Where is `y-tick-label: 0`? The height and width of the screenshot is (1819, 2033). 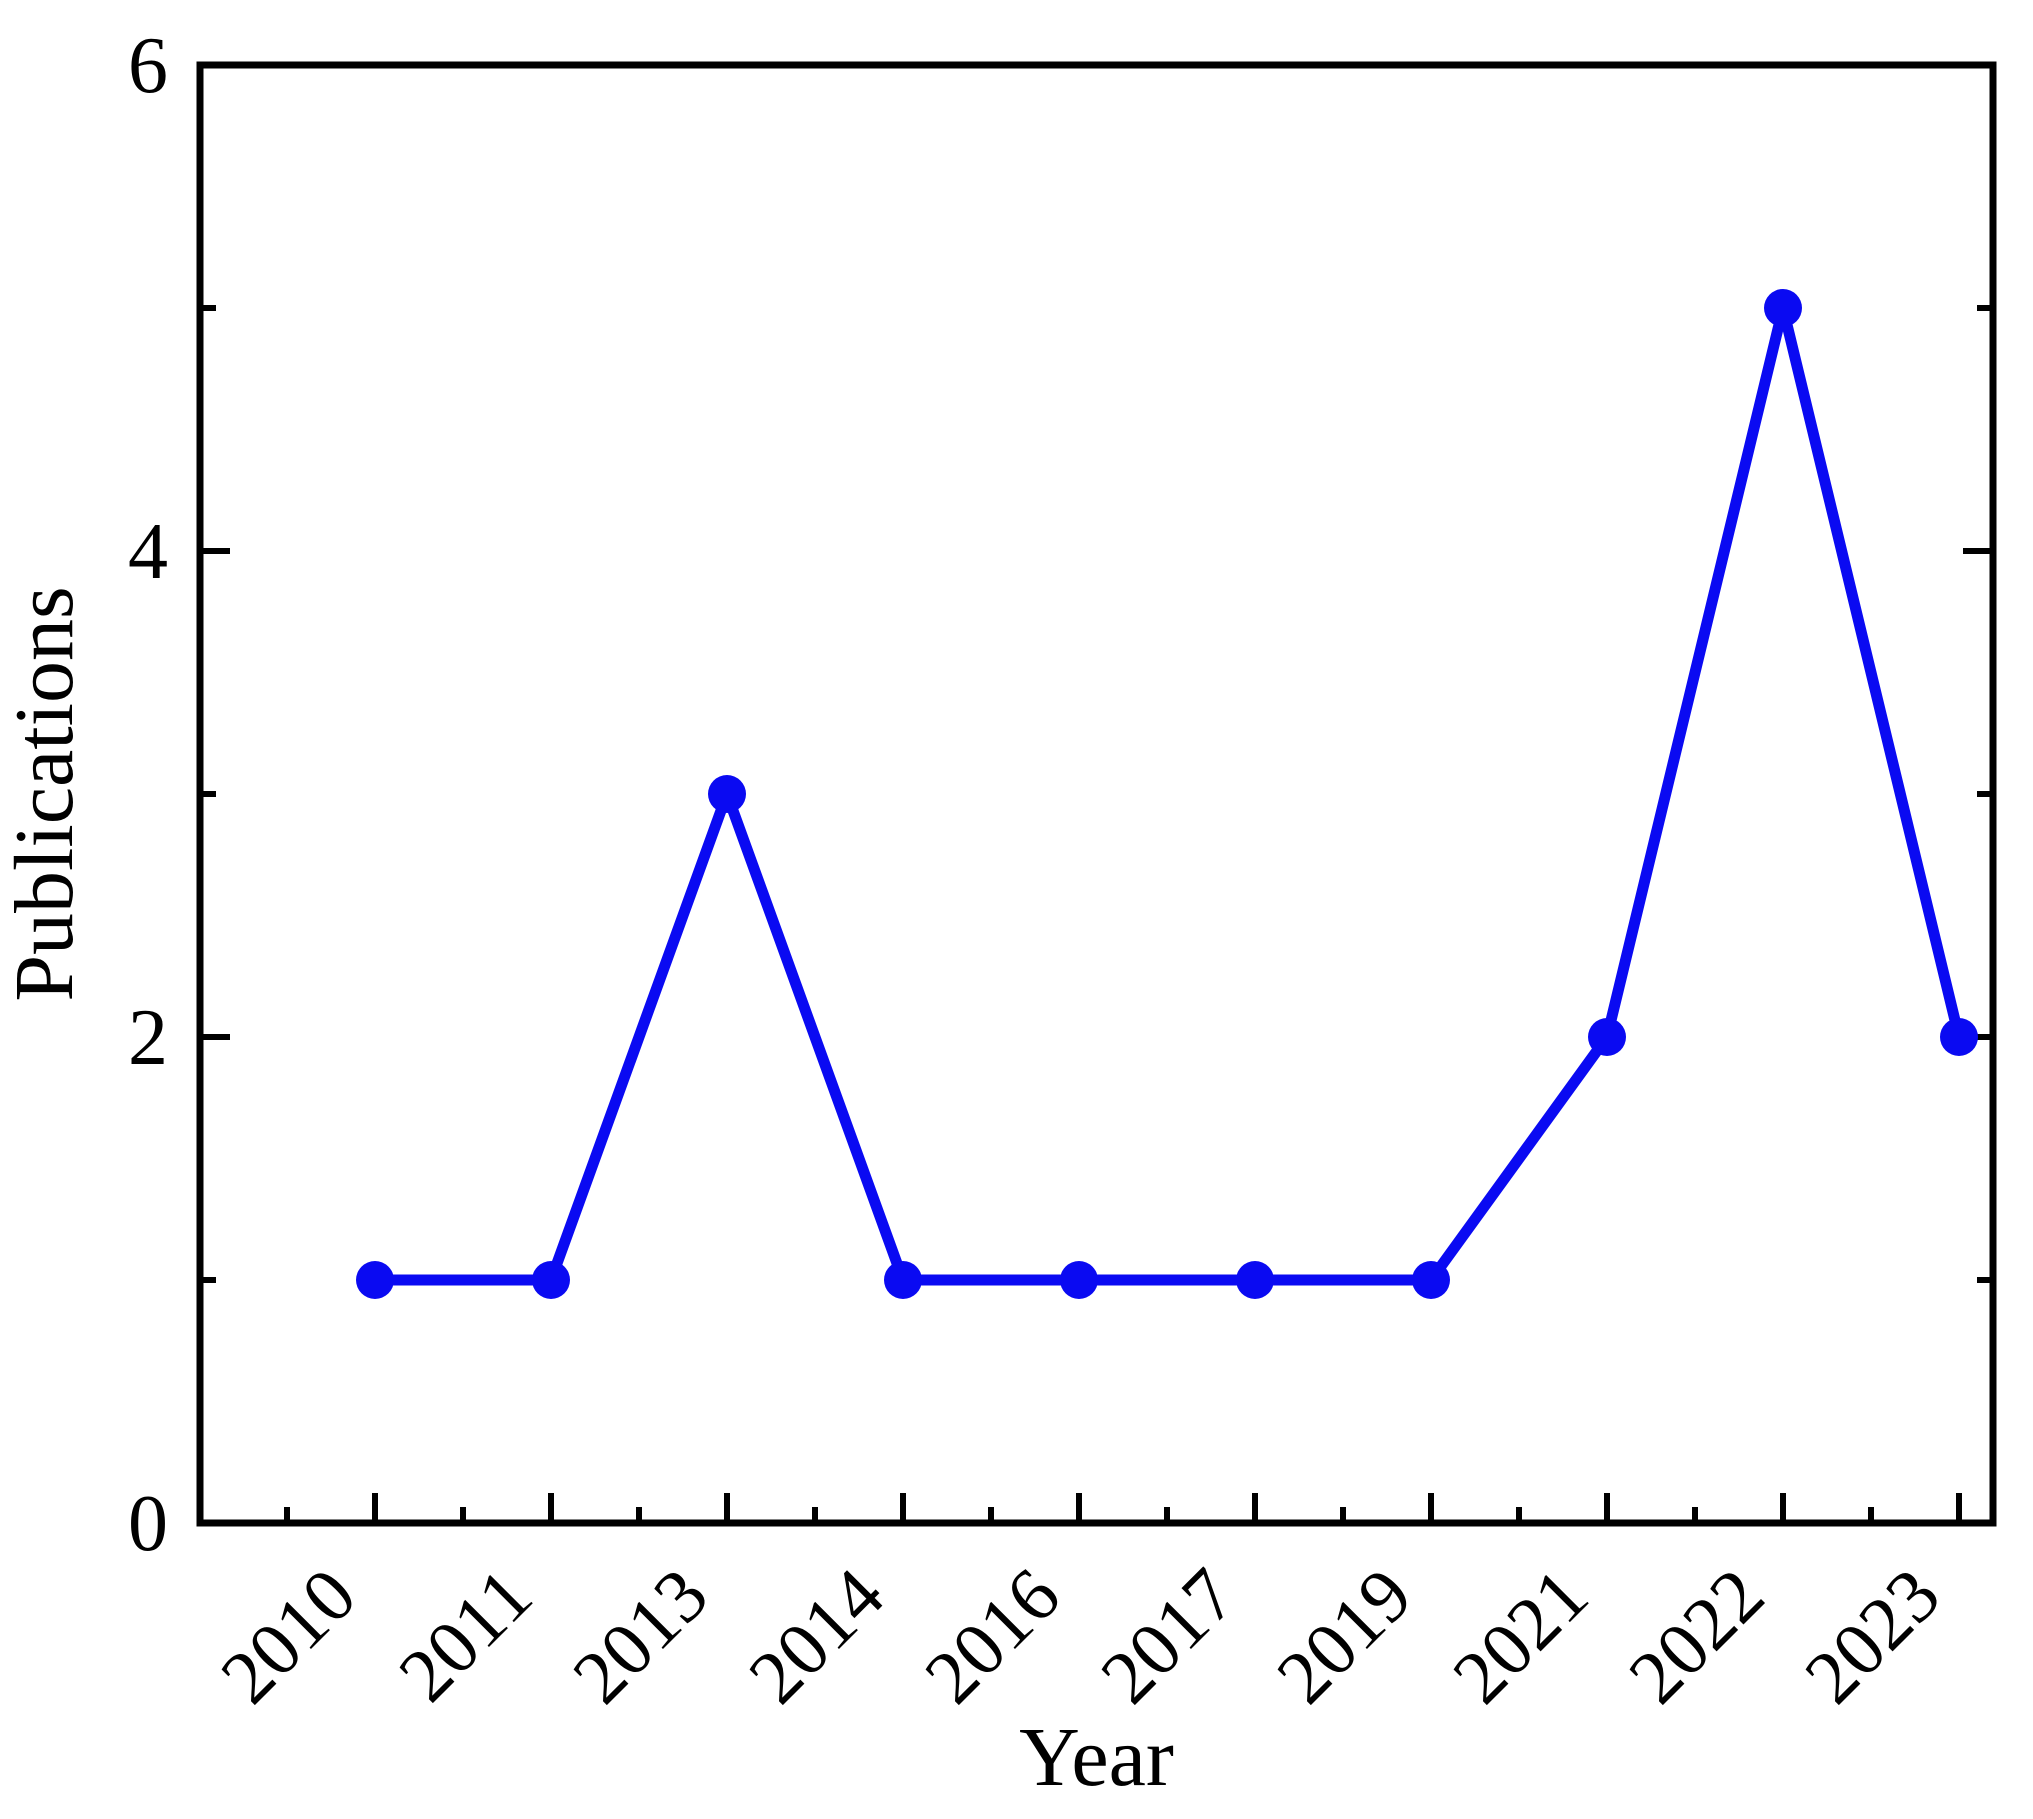
y-tick-label: 0 is located at coordinates (148, 1524).